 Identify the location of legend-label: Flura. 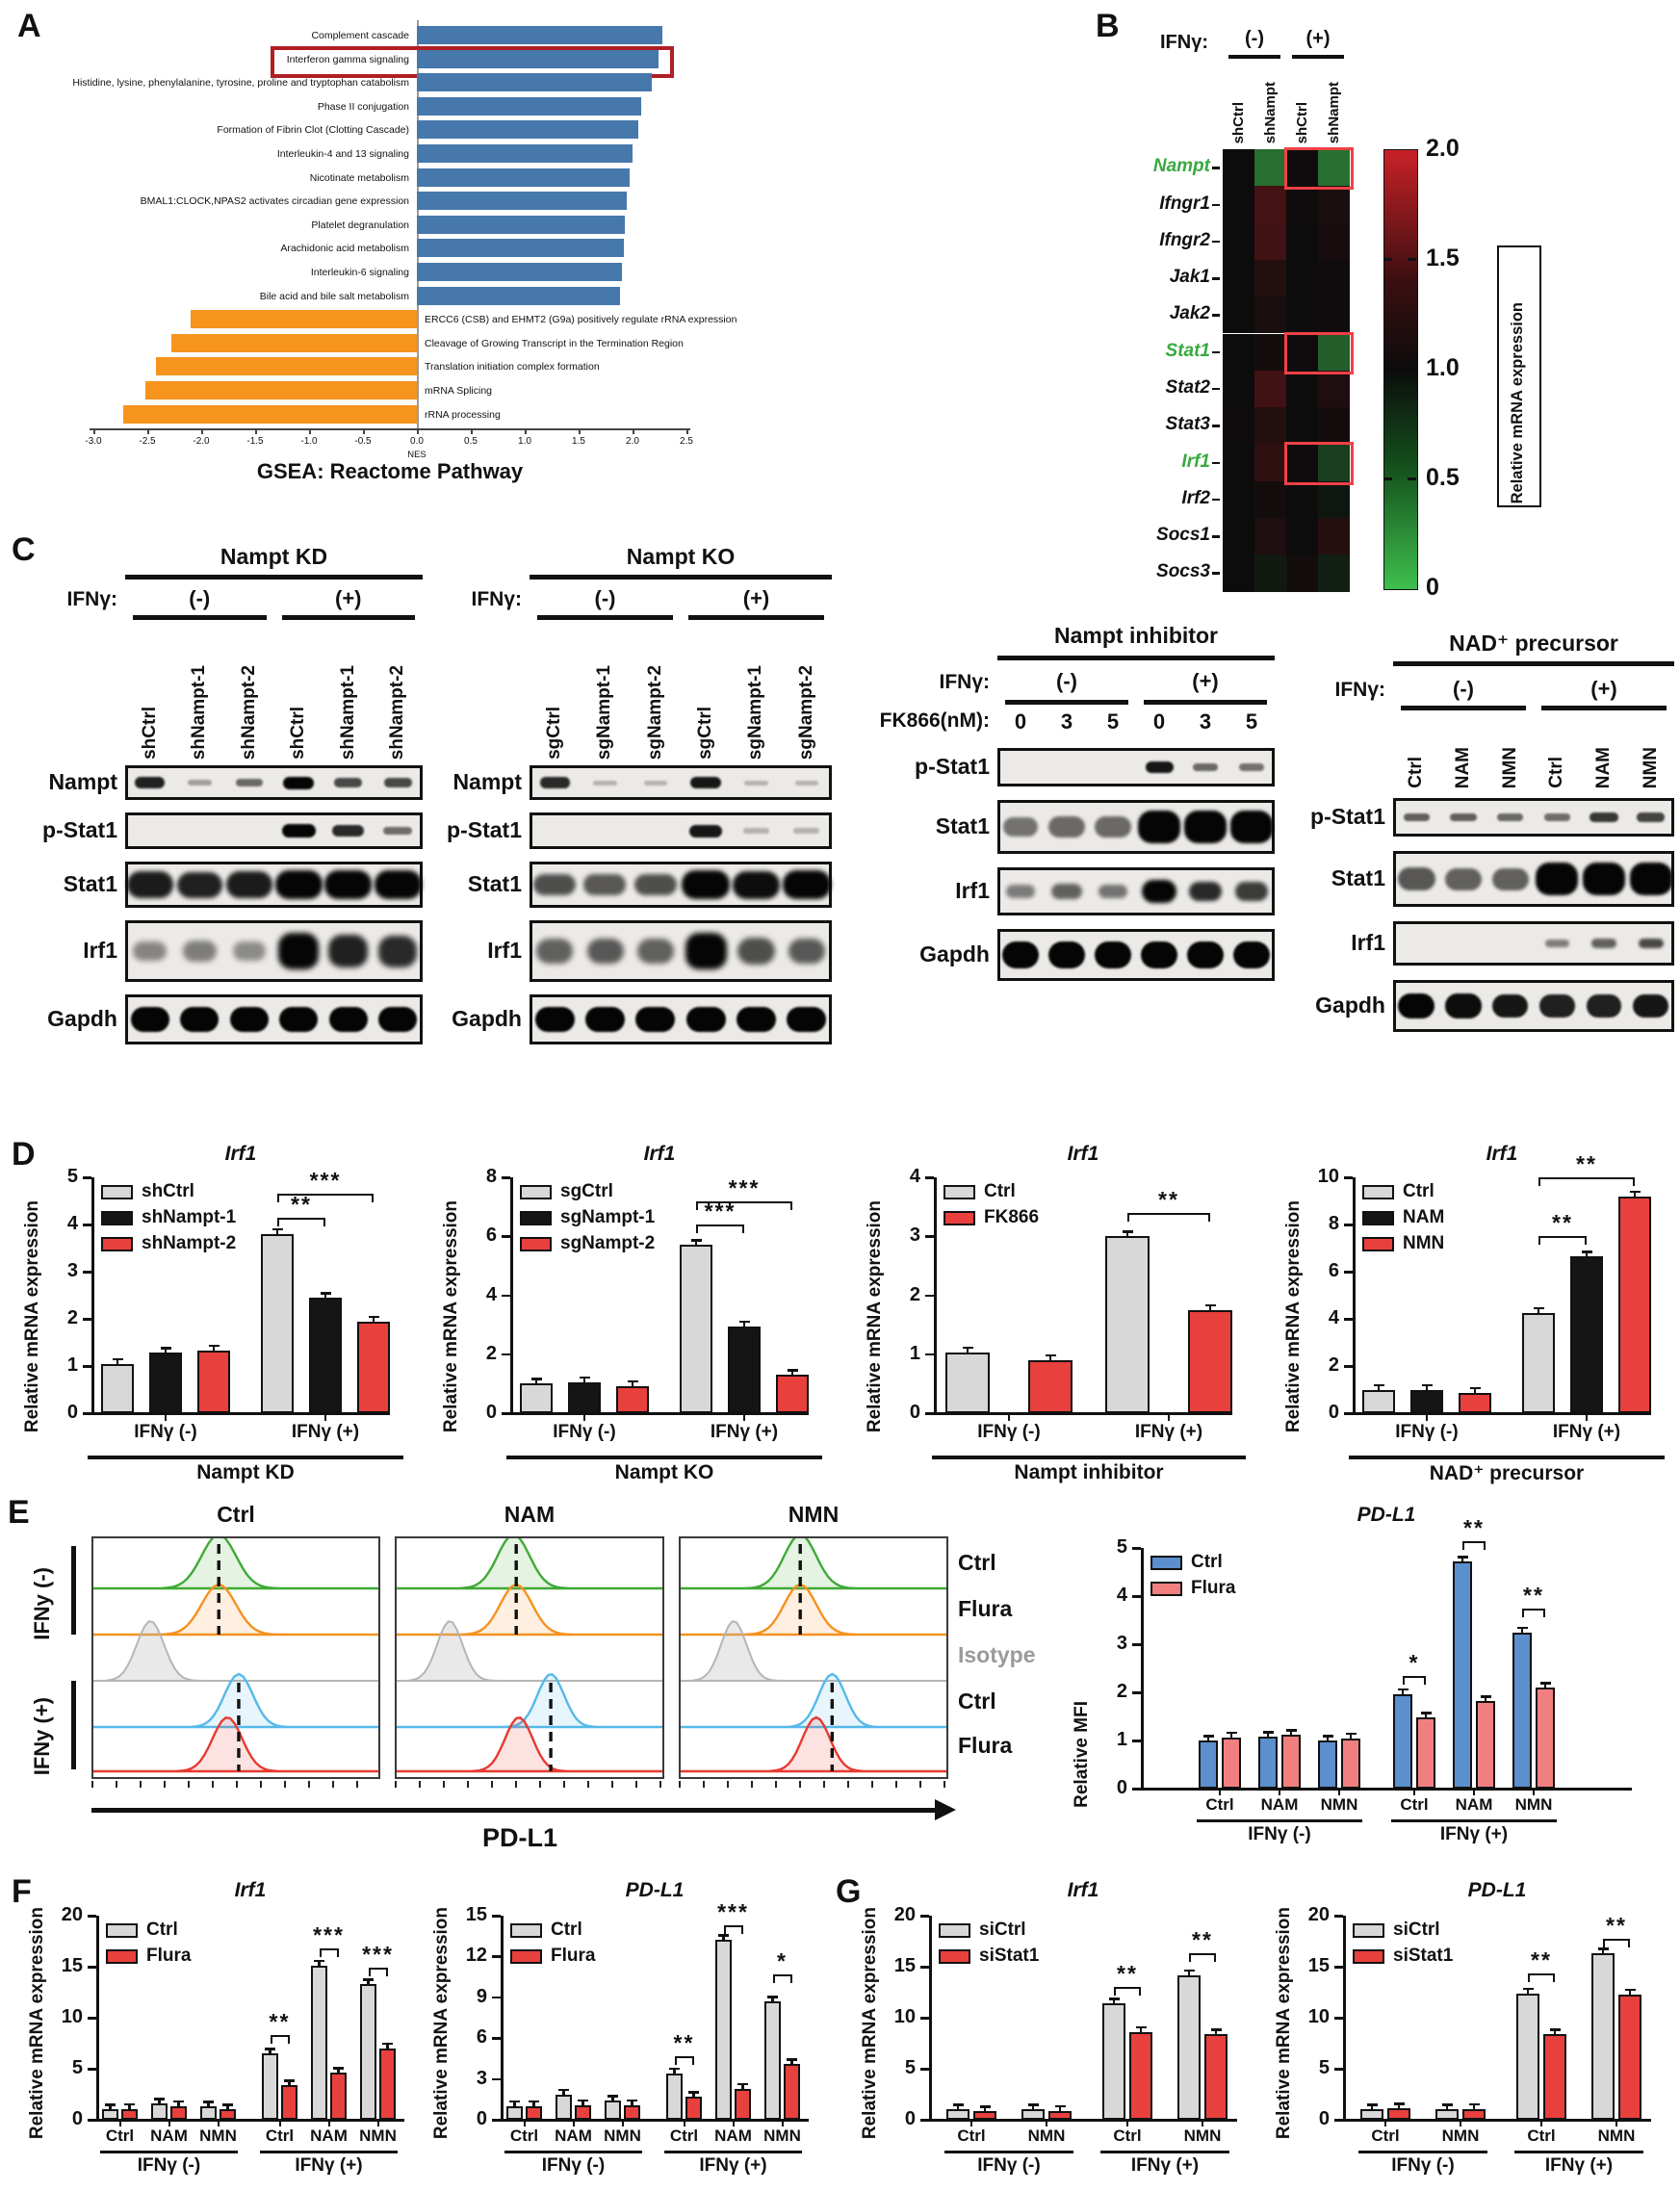
(574, 1956).